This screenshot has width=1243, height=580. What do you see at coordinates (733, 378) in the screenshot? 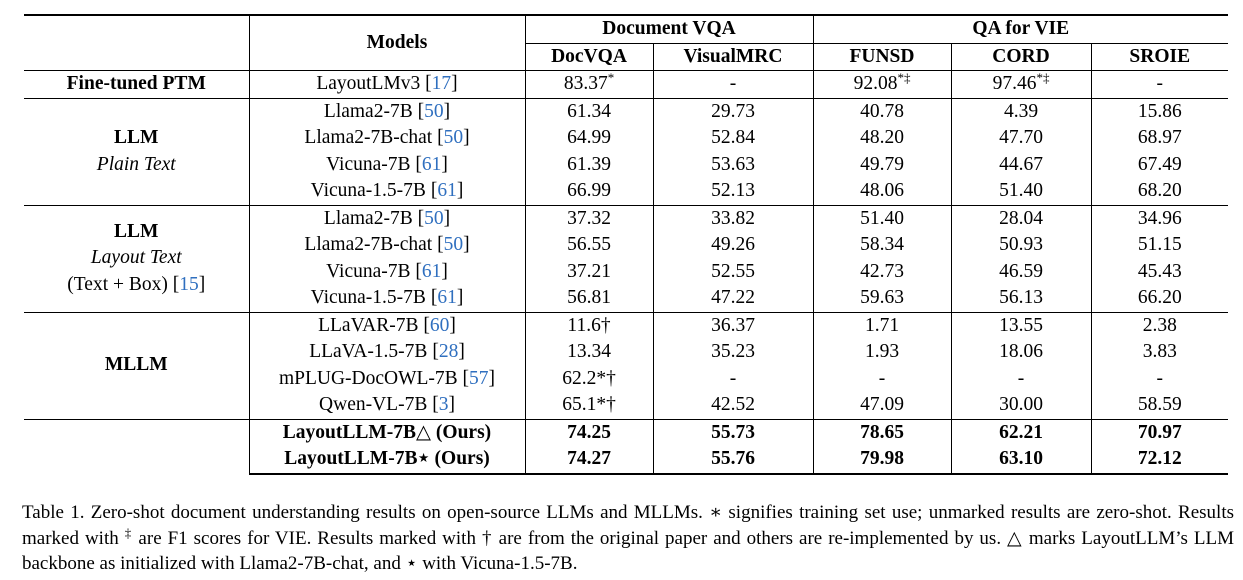
I see `cell-visualmrc: -` at bounding box center [733, 378].